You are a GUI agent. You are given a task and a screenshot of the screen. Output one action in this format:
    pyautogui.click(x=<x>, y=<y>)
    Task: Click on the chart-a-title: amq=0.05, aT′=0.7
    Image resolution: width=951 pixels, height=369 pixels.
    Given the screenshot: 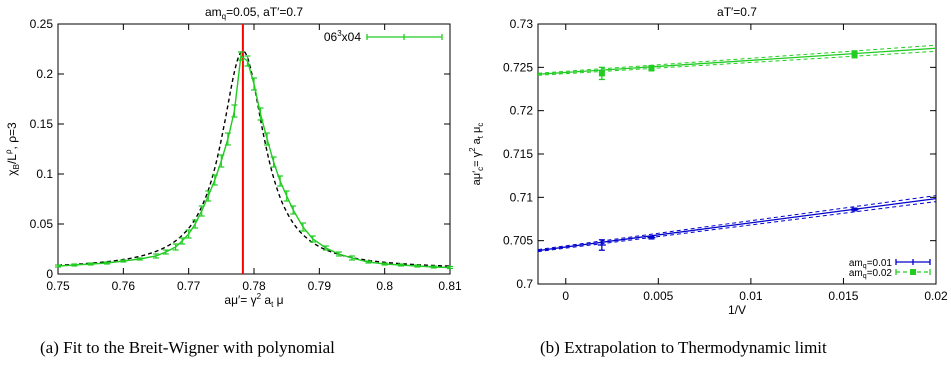 What is the action you would take?
    pyautogui.click(x=254, y=13)
    